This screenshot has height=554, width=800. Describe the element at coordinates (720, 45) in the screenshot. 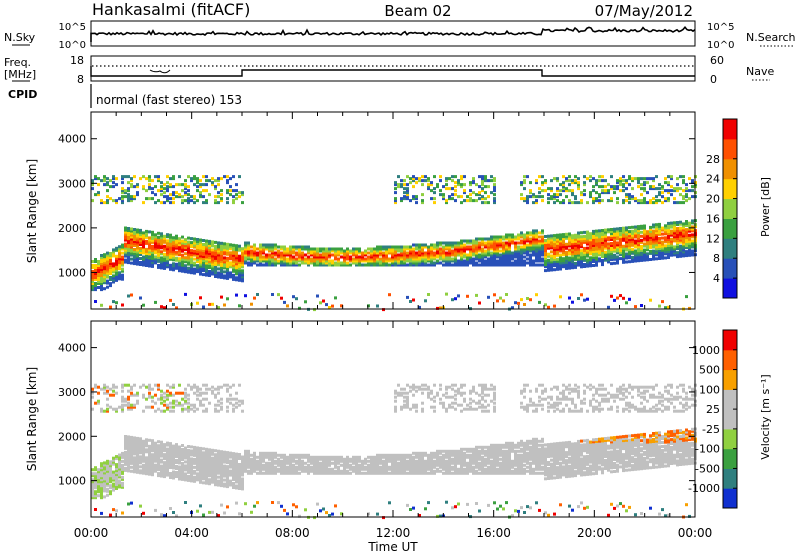

I see `nsearch-tick-bottom: 10^0` at that location.